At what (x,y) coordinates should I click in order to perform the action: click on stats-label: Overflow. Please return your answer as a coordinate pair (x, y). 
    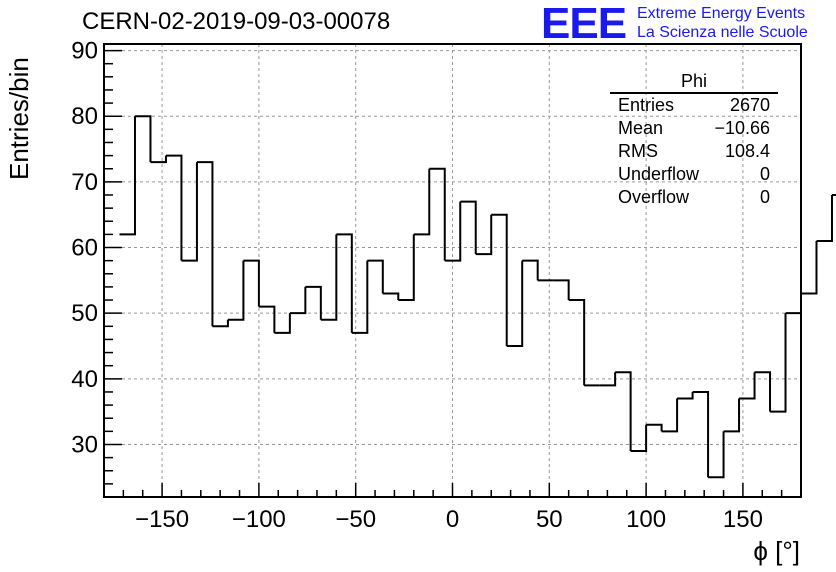
    Looking at the image, I should click on (654, 197).